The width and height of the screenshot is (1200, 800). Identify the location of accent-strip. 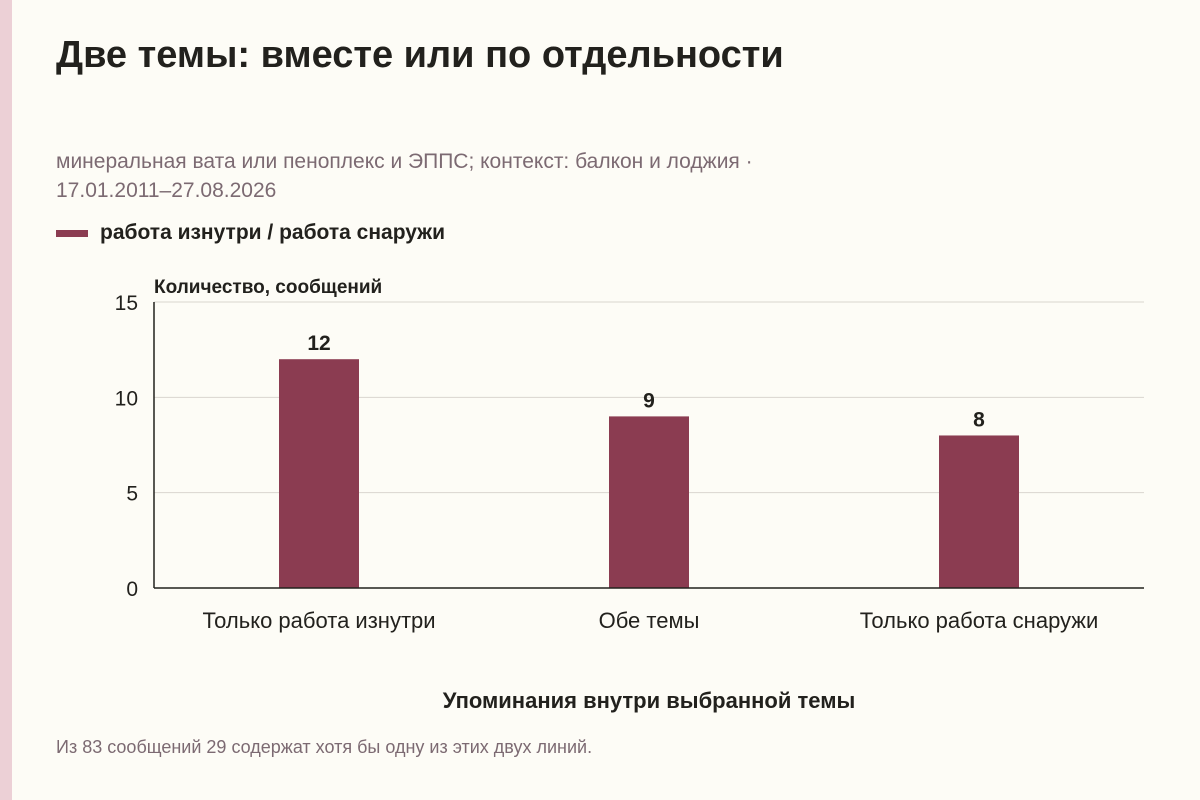
(6, 400).